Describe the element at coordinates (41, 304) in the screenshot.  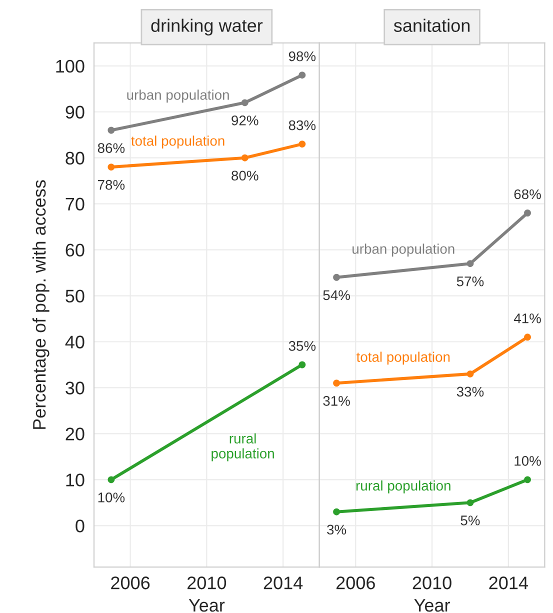
I see `y-axis-title: Percentage of pop. with access` at that location.